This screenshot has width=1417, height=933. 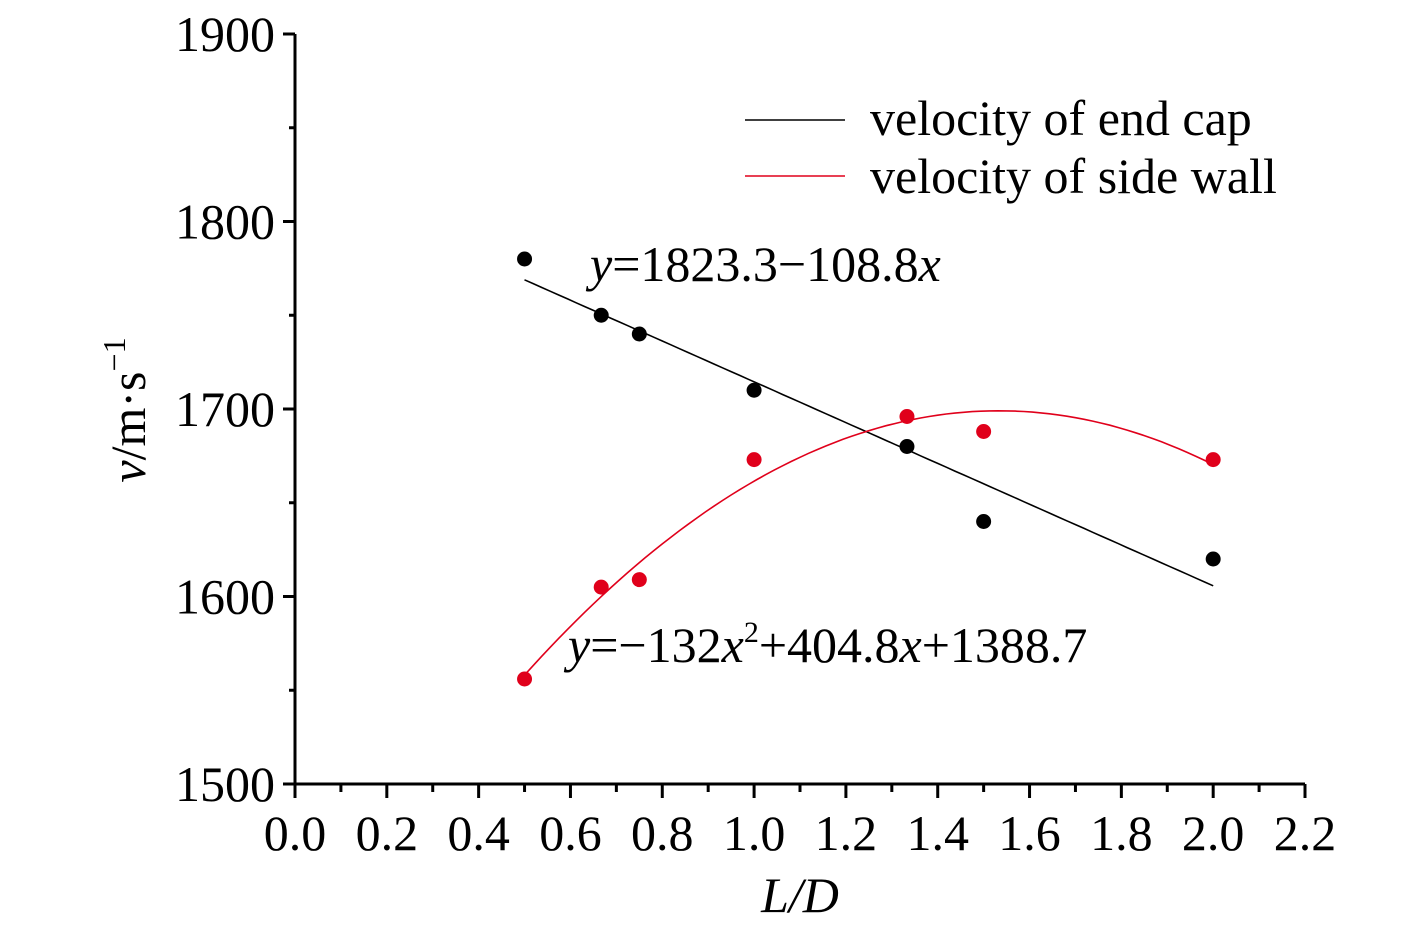 What do you see at coordinates (662, 833) in the screenshot?
I see `x-tick-label: 0.8` at bounding box center [662, 833].